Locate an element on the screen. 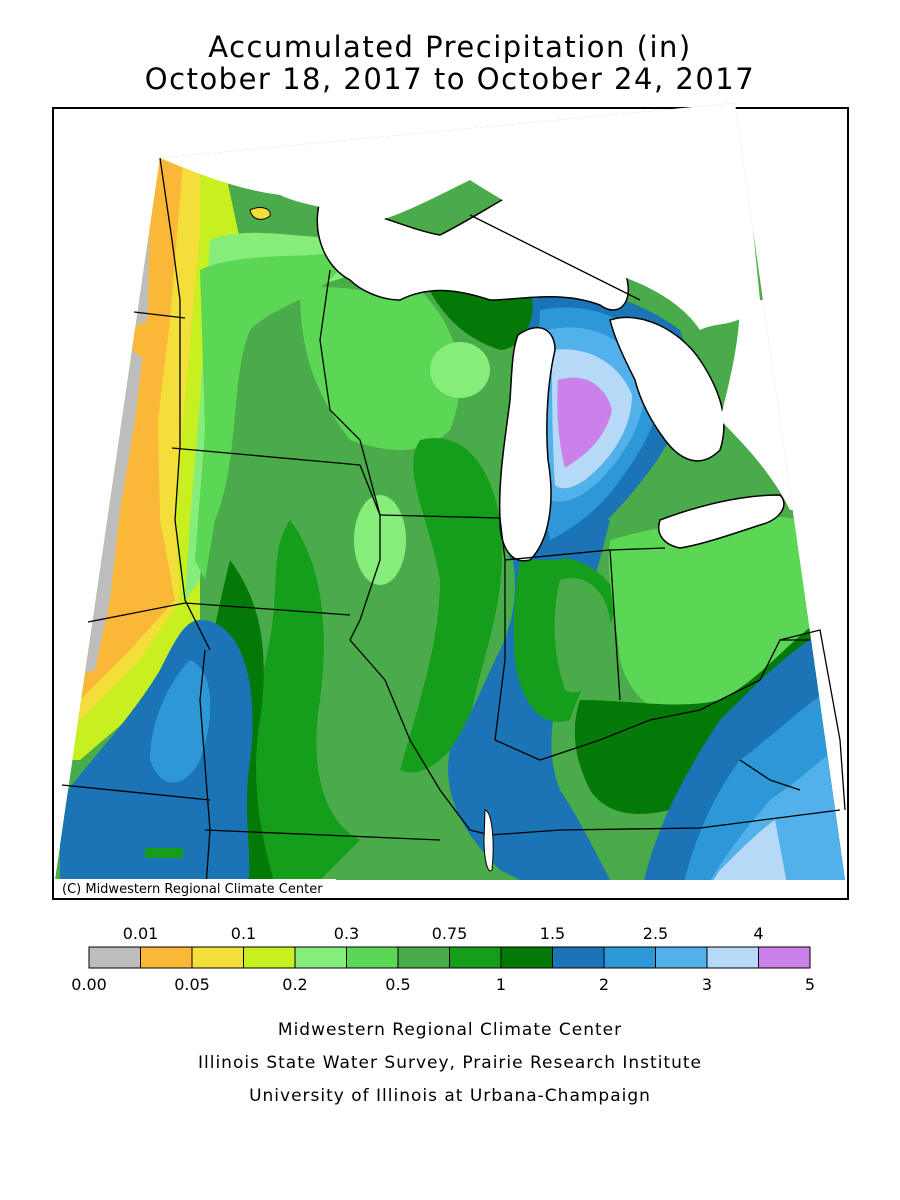 The width and height of the screenshot is (900, 1200). legend-label-bottom: 2 is located at coordinates (604, 984).